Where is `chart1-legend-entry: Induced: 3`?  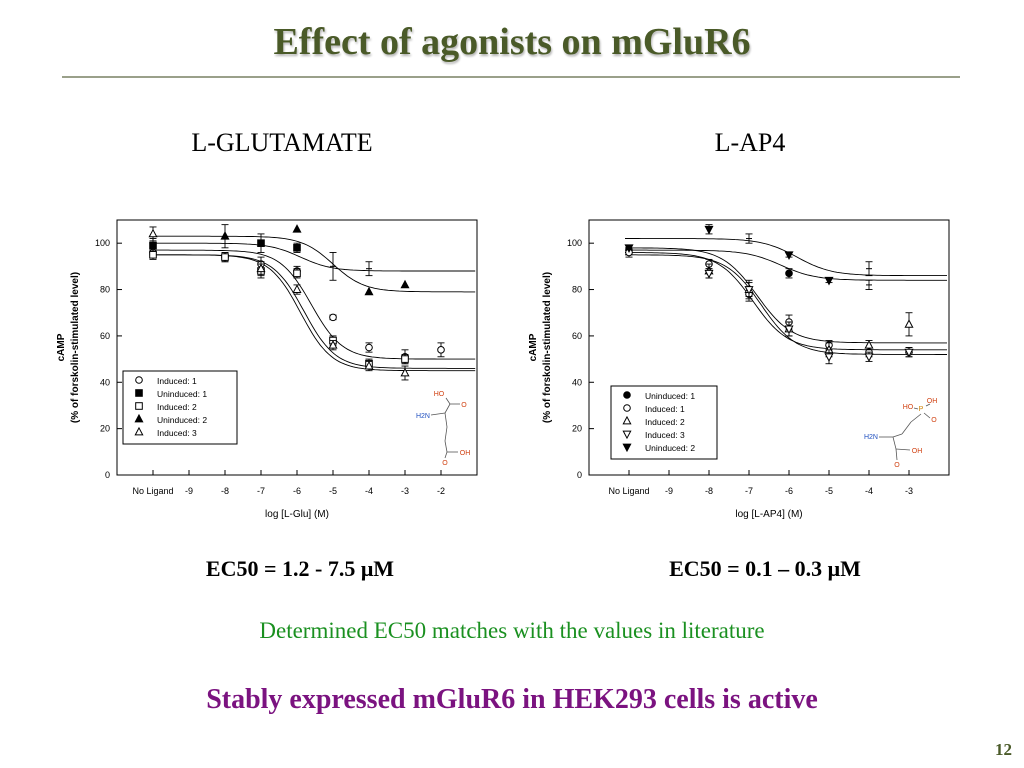
chart1-legend-entry: Induced: 3 is located at coordinates (665, 435).